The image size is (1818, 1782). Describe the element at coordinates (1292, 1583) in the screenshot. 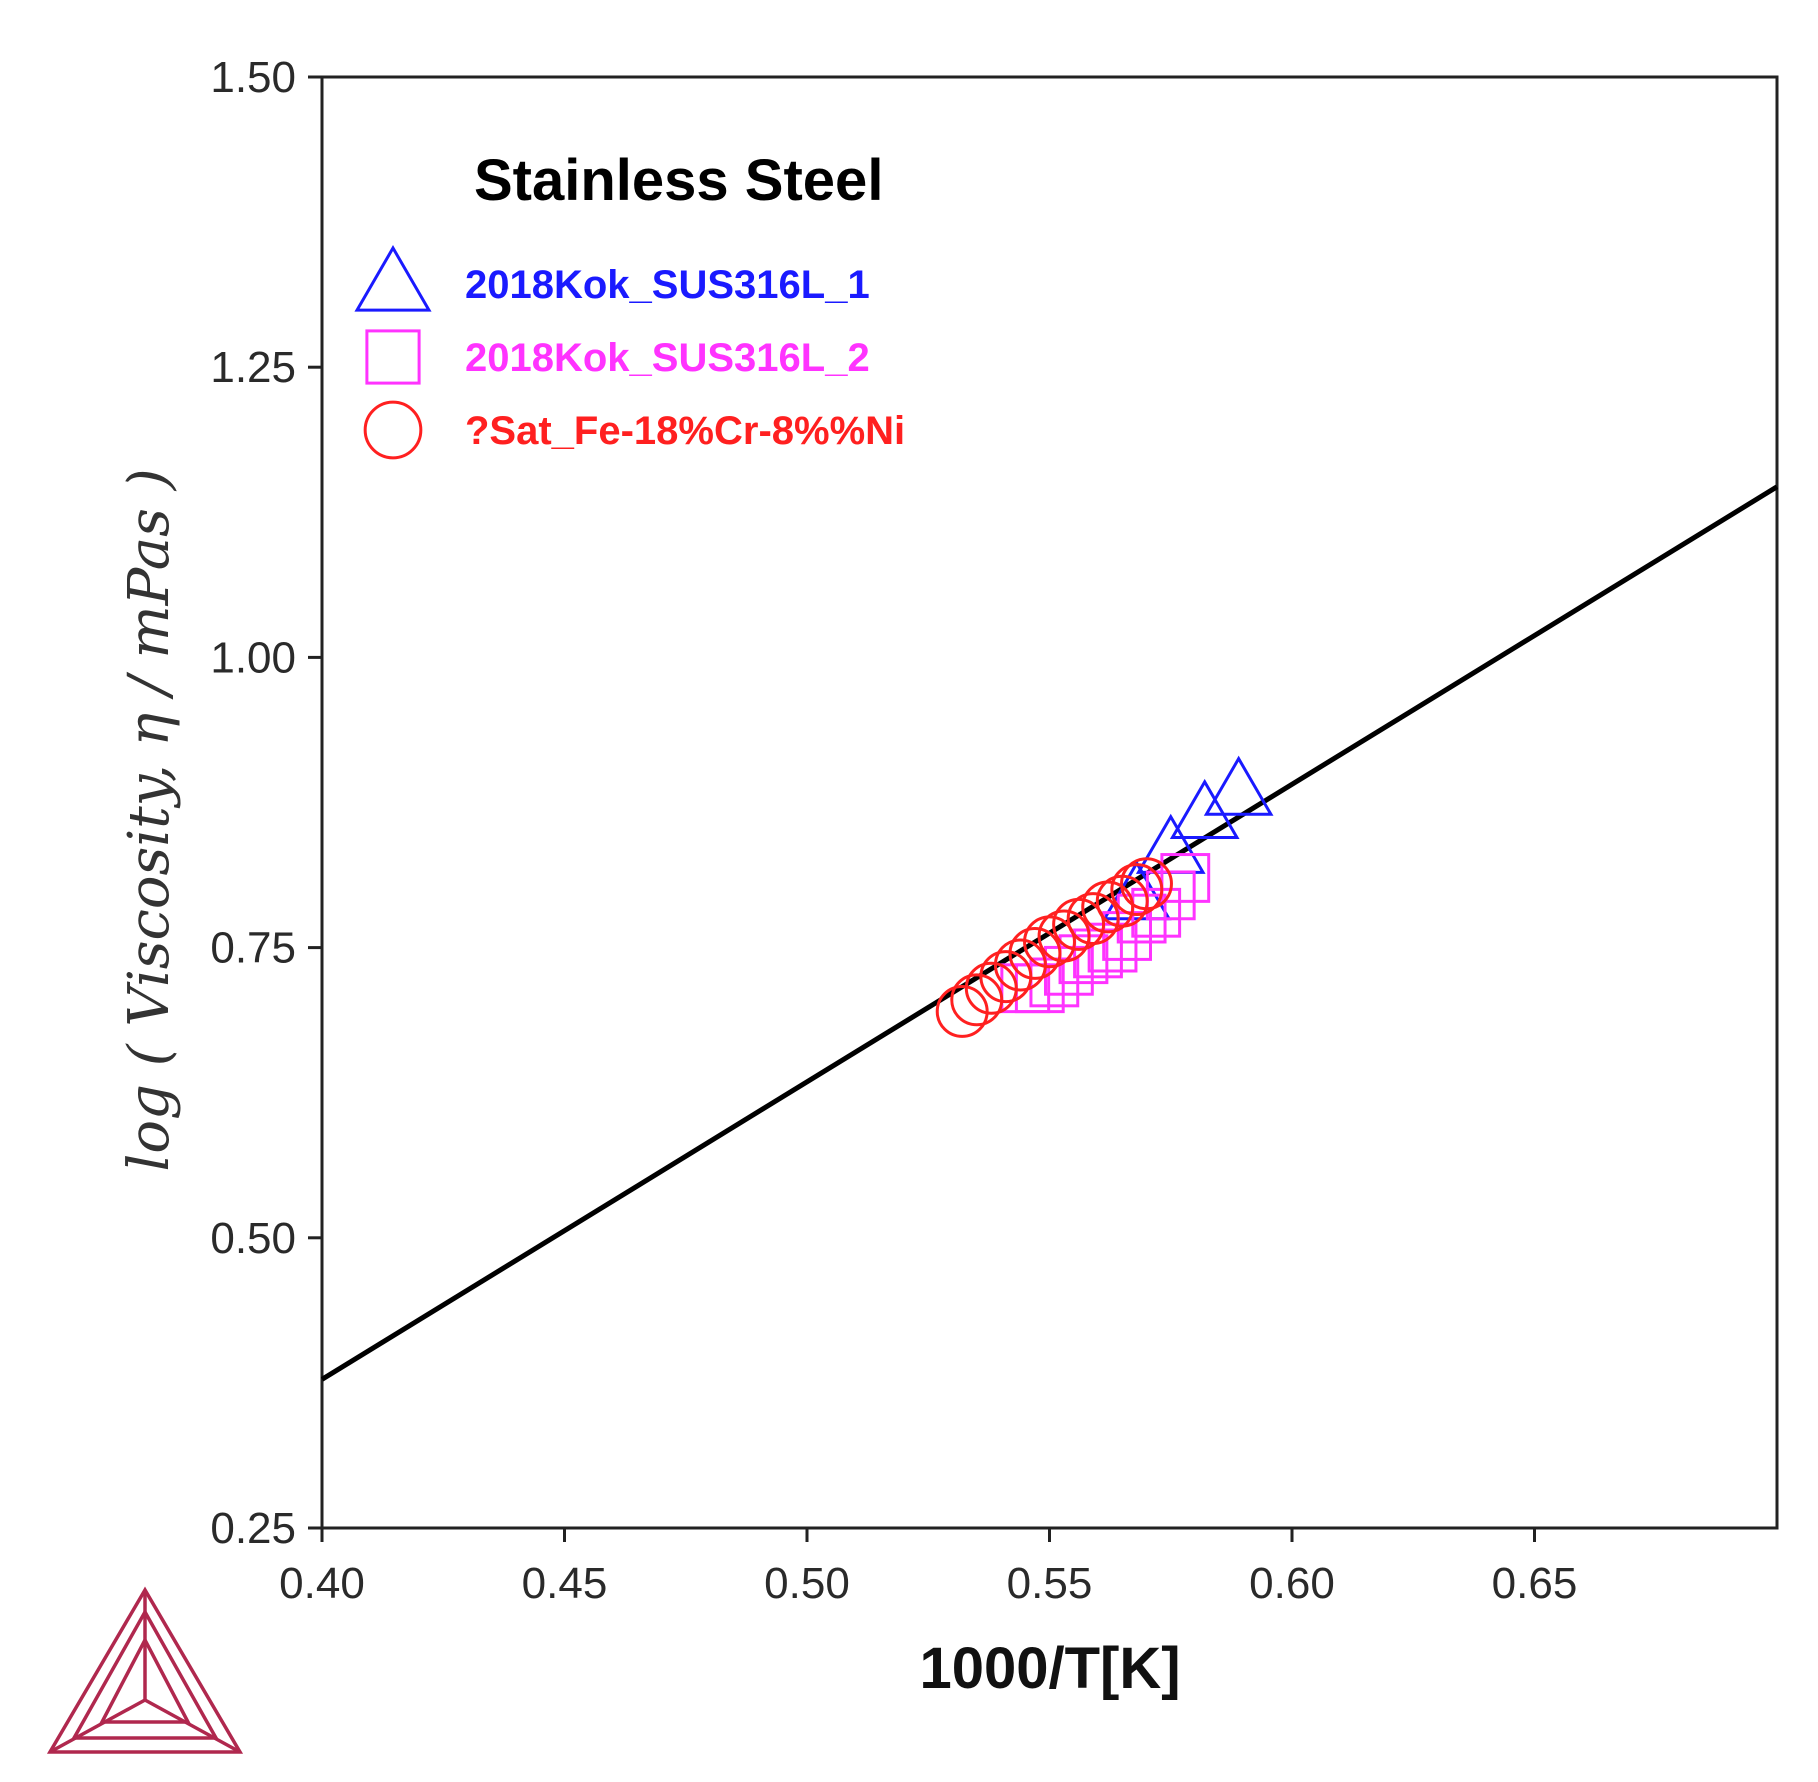

I see `x-tick-label: 0.60` at that location.